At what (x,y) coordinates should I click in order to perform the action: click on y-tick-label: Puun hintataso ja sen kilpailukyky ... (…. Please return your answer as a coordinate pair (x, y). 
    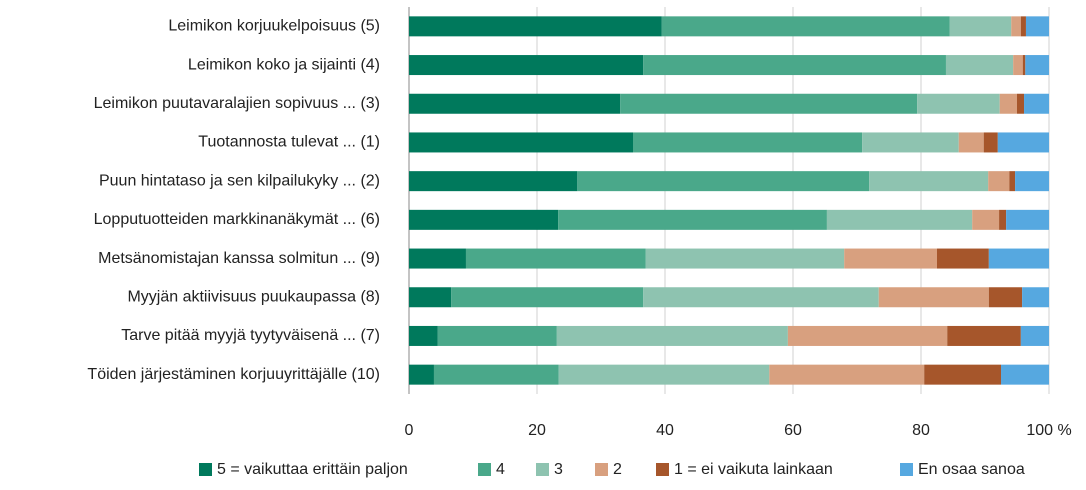
    Looking at the image, I should click on (239, 180).